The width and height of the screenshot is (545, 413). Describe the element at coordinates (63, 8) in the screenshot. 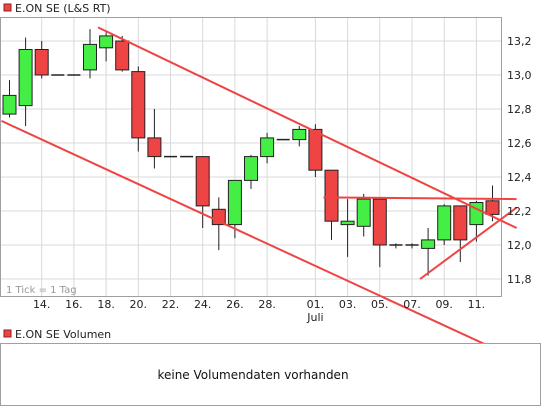

I see `chart-title: E.ON SE (L&S RT)` at that location.